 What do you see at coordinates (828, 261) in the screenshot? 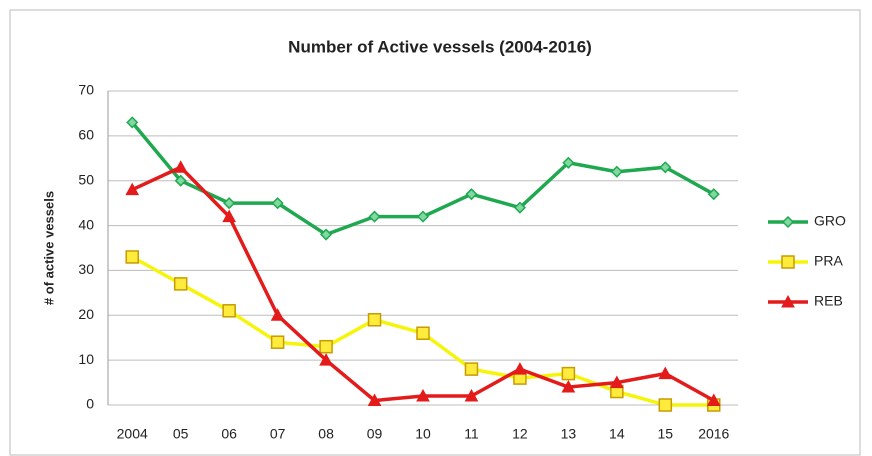
I see `legend-label: PRA` at bounding box center [828, 261].